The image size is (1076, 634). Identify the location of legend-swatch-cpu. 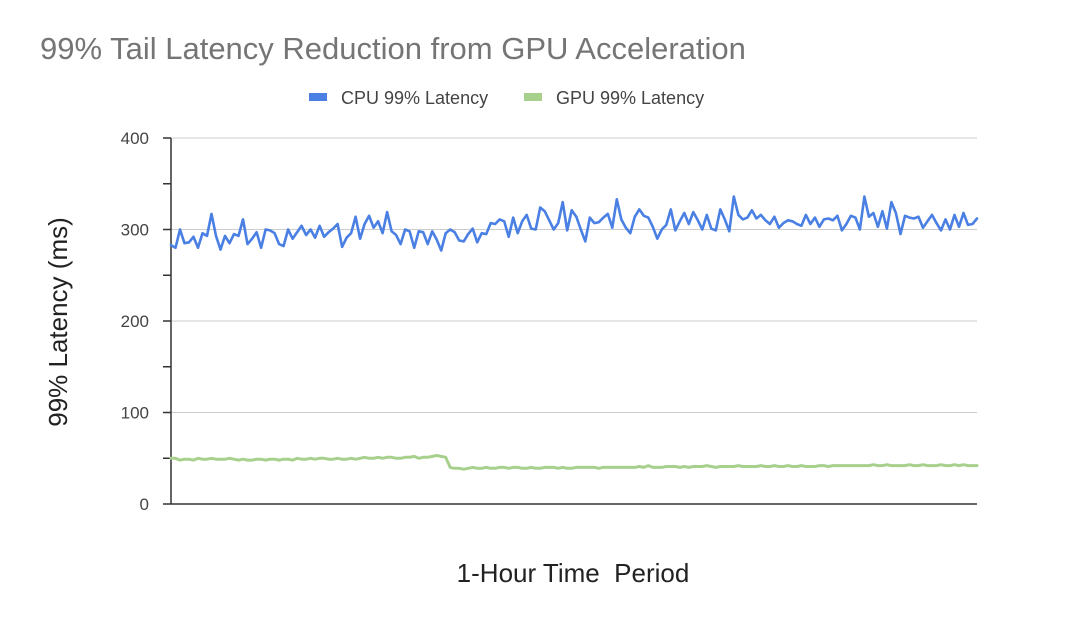
(318, 97).